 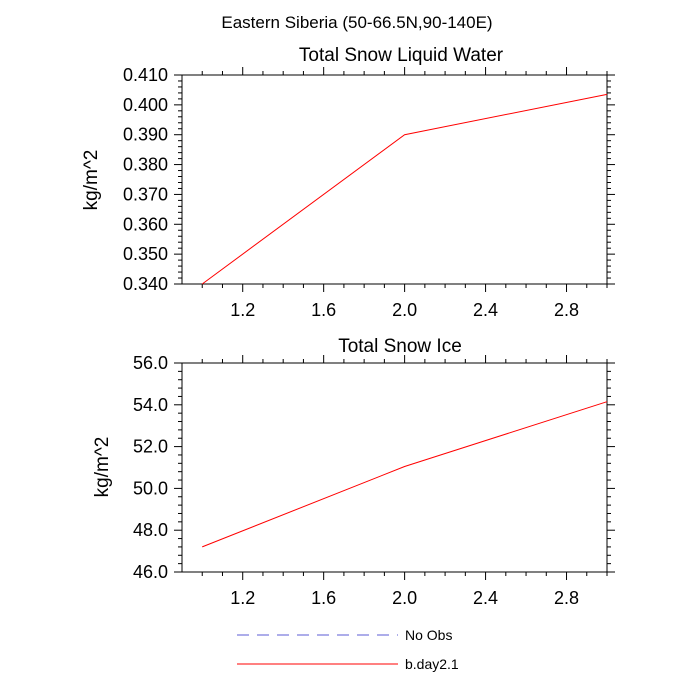 What do you see at coordinates (145, 135) in the screenshot?
I see `y-tick-label: 0.390` at bounding box center [145, 135].